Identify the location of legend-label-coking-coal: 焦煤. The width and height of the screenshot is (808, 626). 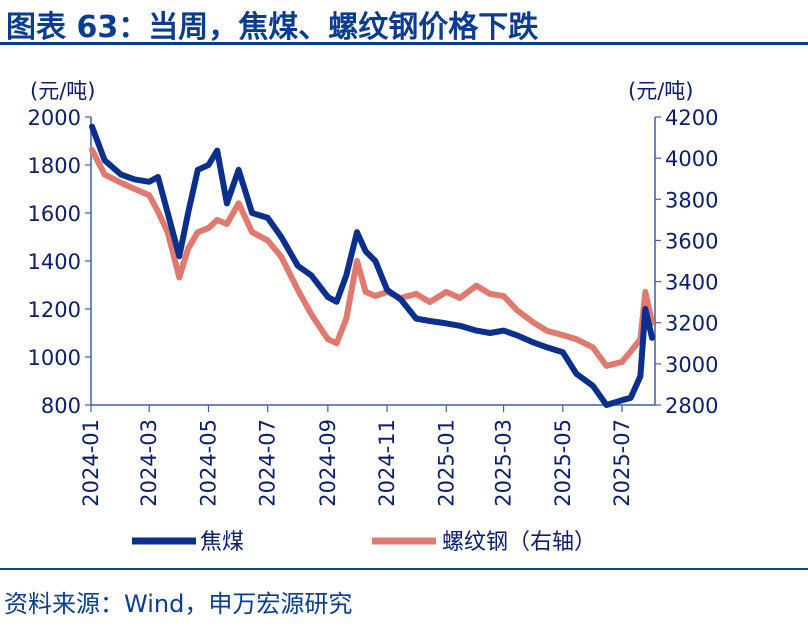
(222, 542).